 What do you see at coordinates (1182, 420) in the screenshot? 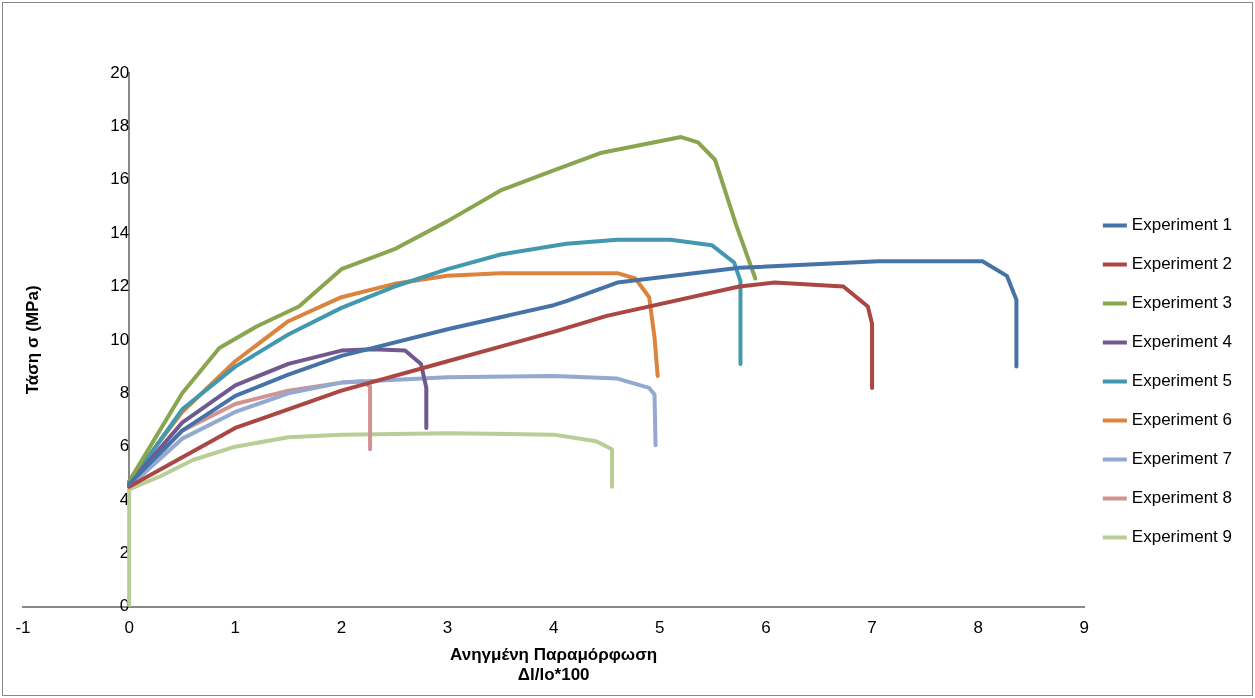
I see `legend-label: Experiment 6` at bounding box center [1182, 420].